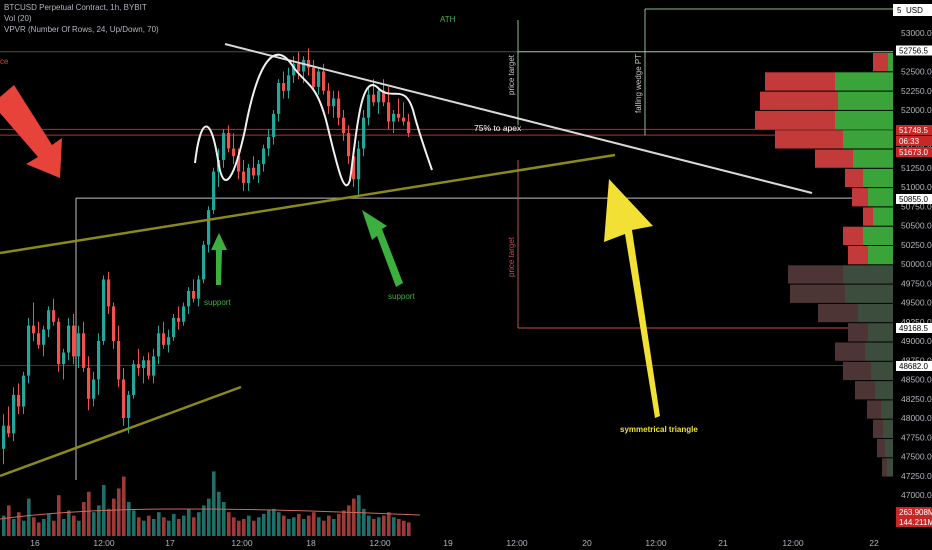 The height and width of the screenshot is (550, 932). Describe the element at coordinates (913, 199) in the screenshot. I see `price-tag-label: 50855.0` at that location.